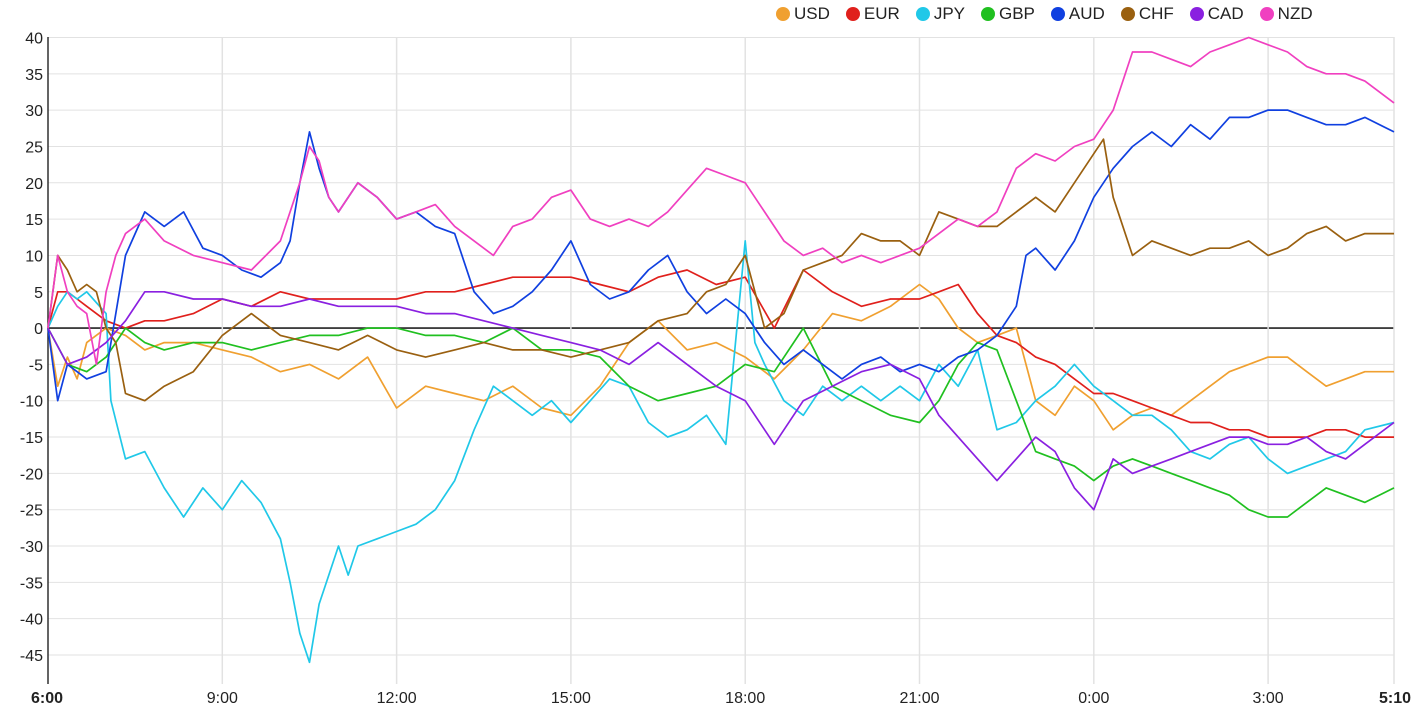 The width and height of the screenshot is (1414, 715). Describe the element at coordinates (1156, 13) in the screenshot. I see `legend-label: CHF` at that location.